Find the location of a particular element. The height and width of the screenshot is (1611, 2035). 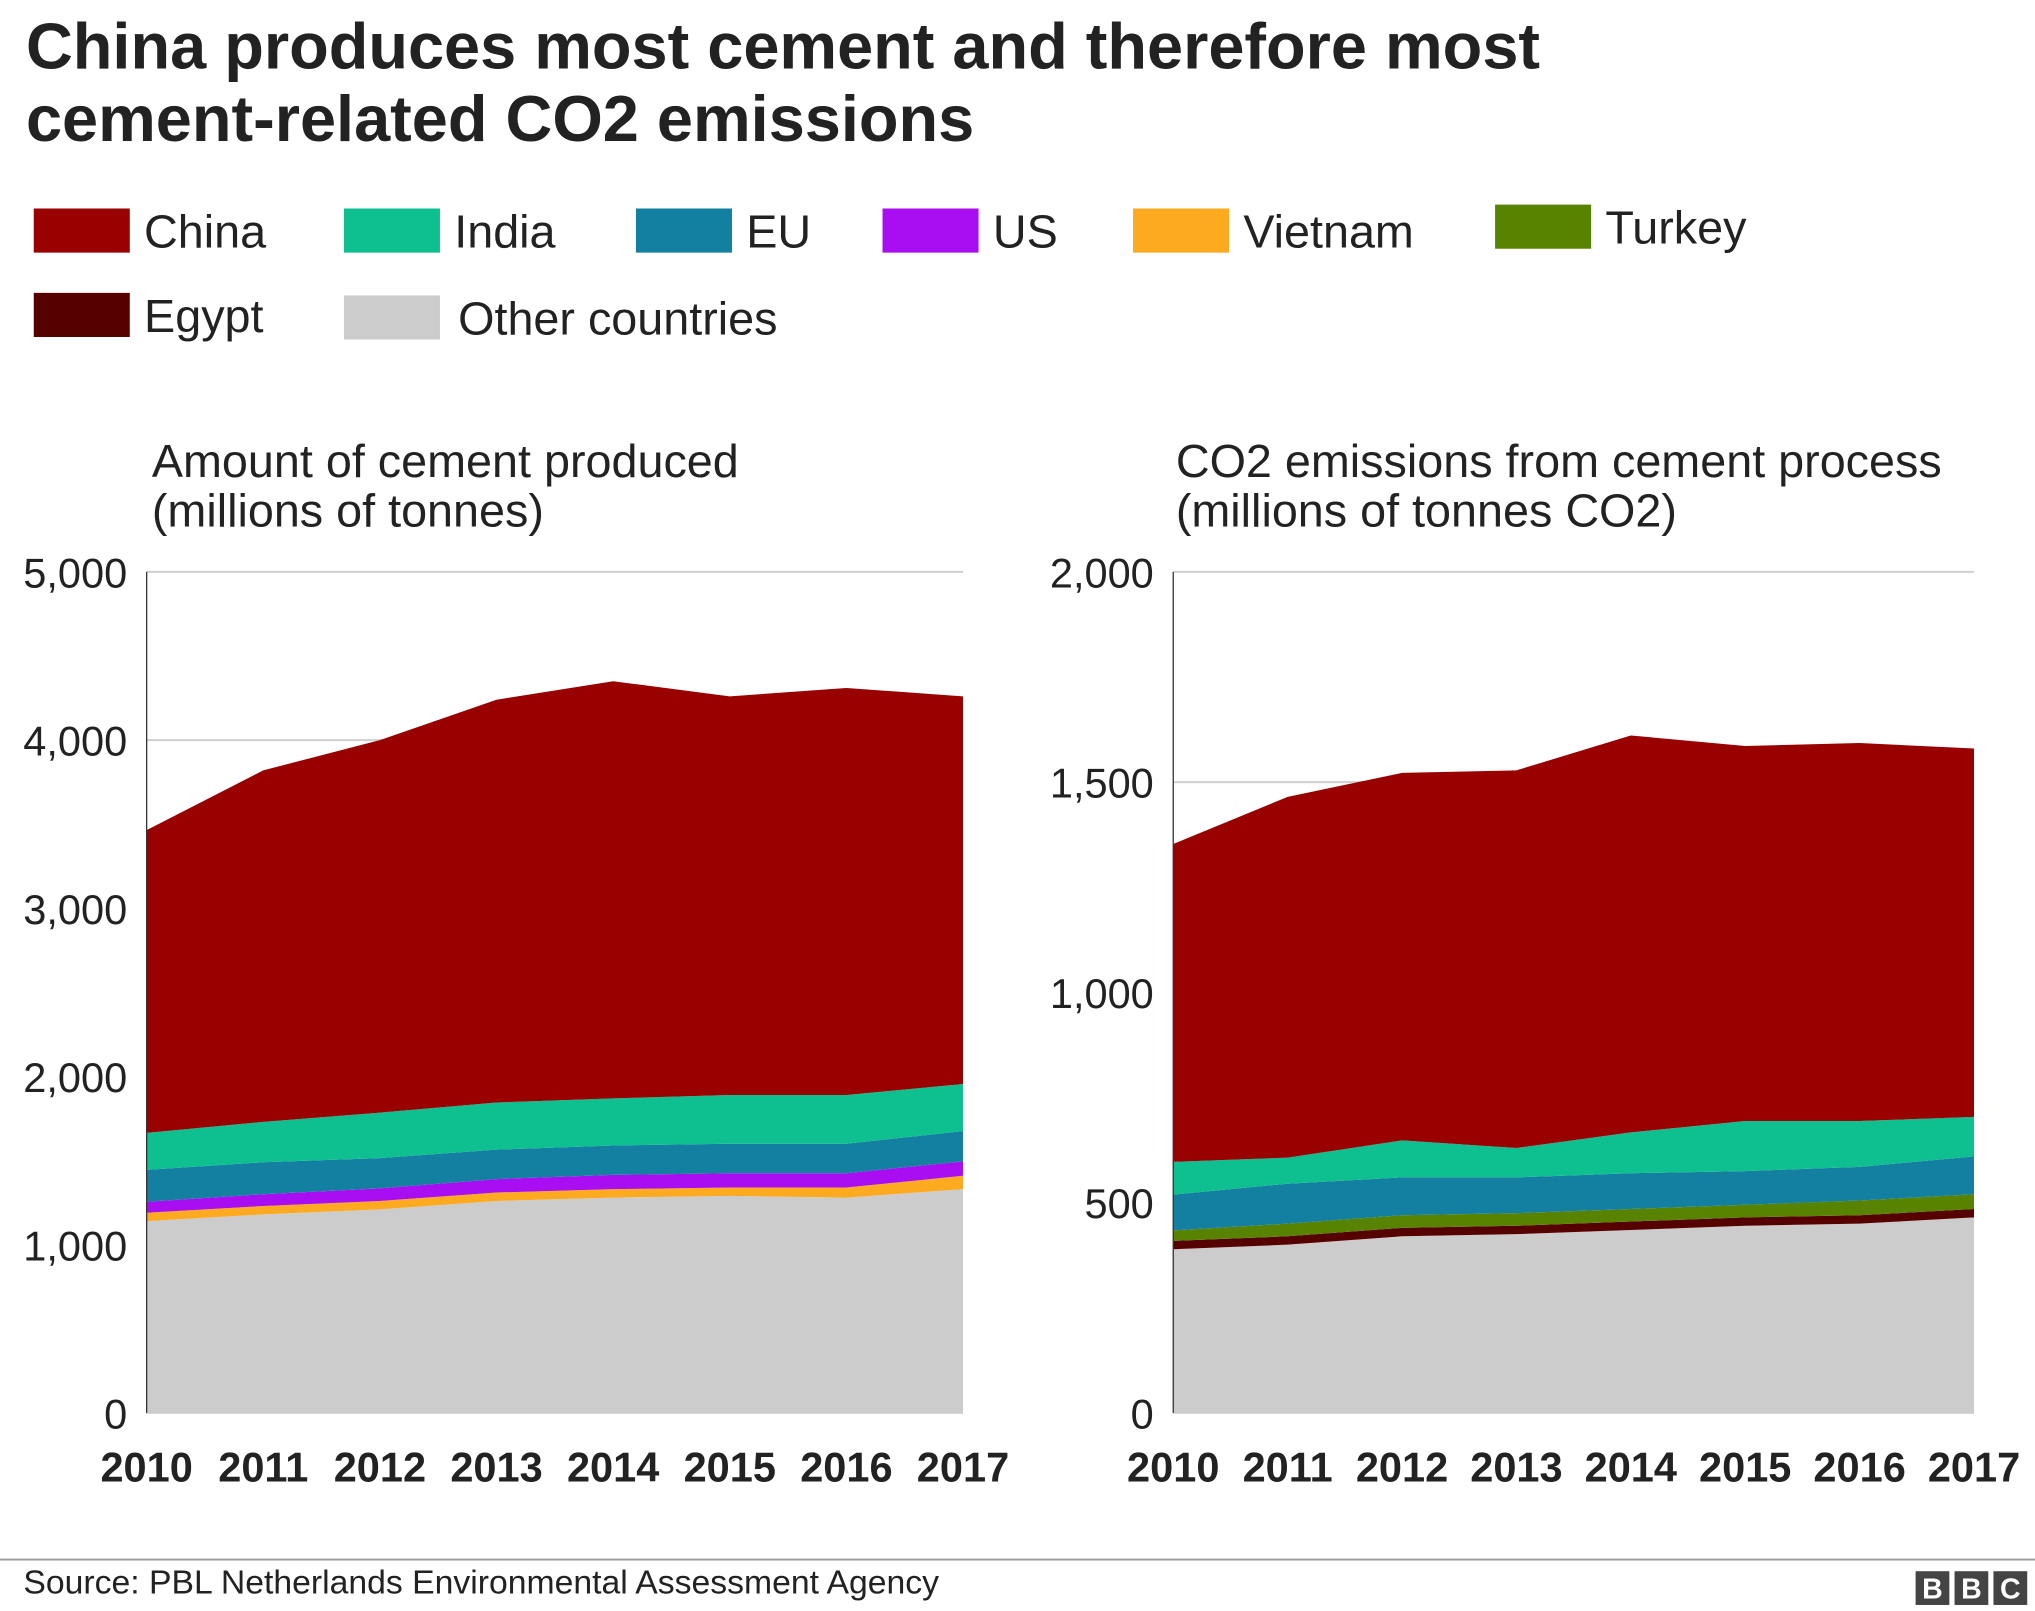

legend-label: India is located at coordinates (504, 231).